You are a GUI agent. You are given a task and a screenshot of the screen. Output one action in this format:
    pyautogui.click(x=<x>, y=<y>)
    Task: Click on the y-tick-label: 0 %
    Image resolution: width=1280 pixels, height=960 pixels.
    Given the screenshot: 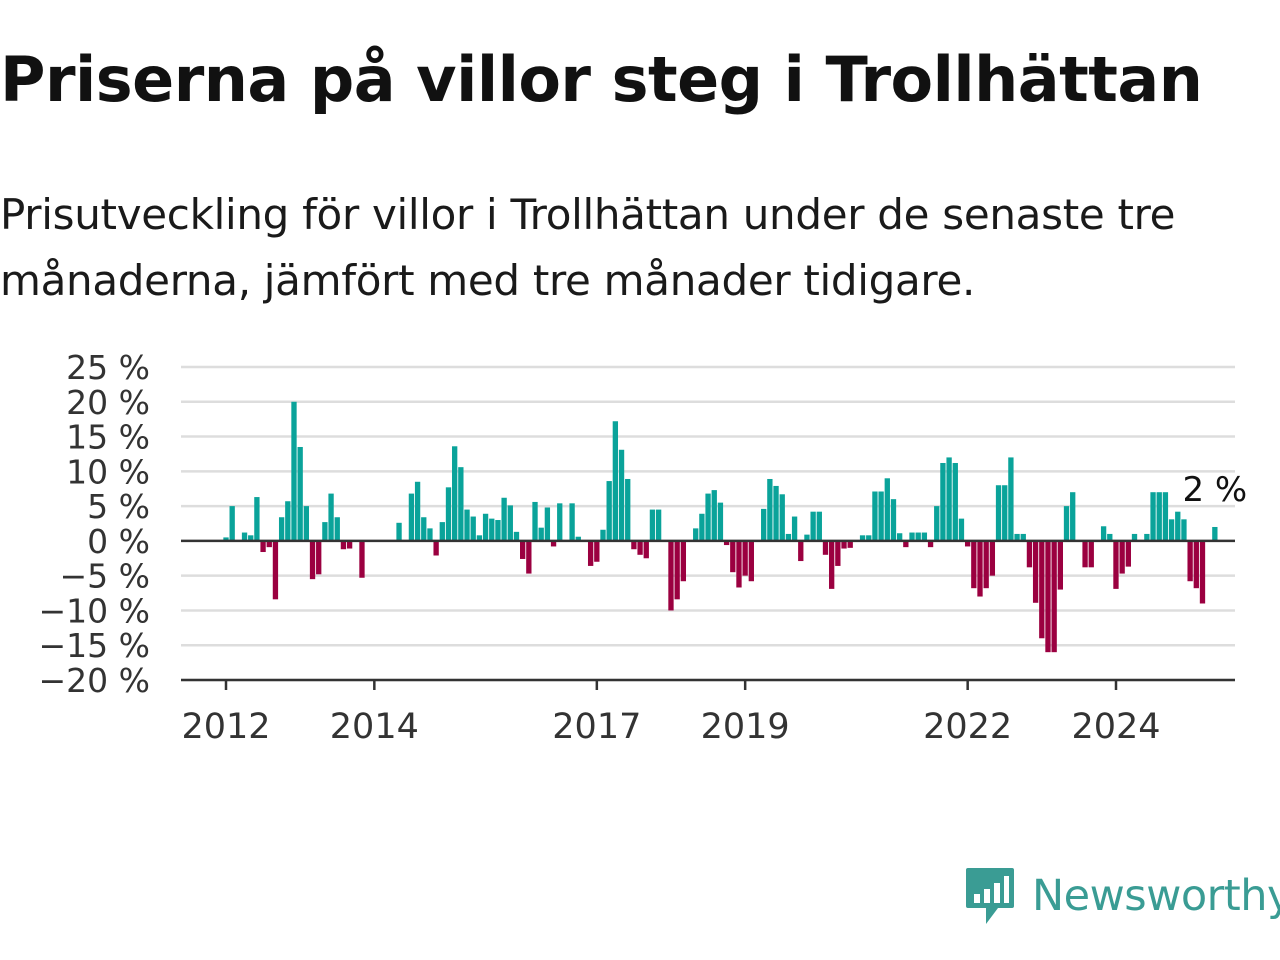 What is the action you would take?
    pyautogui.click(x=118, y=541)
    